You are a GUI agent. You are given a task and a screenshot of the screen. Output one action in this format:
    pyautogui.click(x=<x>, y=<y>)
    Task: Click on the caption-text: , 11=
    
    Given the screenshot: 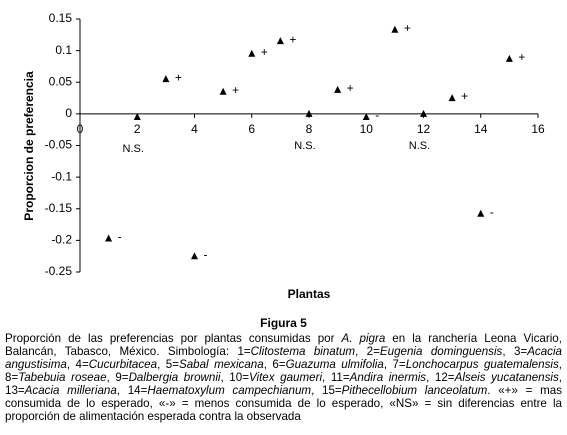 What is the action you would take?
    pyautogui.click(x=336, y=377)
    